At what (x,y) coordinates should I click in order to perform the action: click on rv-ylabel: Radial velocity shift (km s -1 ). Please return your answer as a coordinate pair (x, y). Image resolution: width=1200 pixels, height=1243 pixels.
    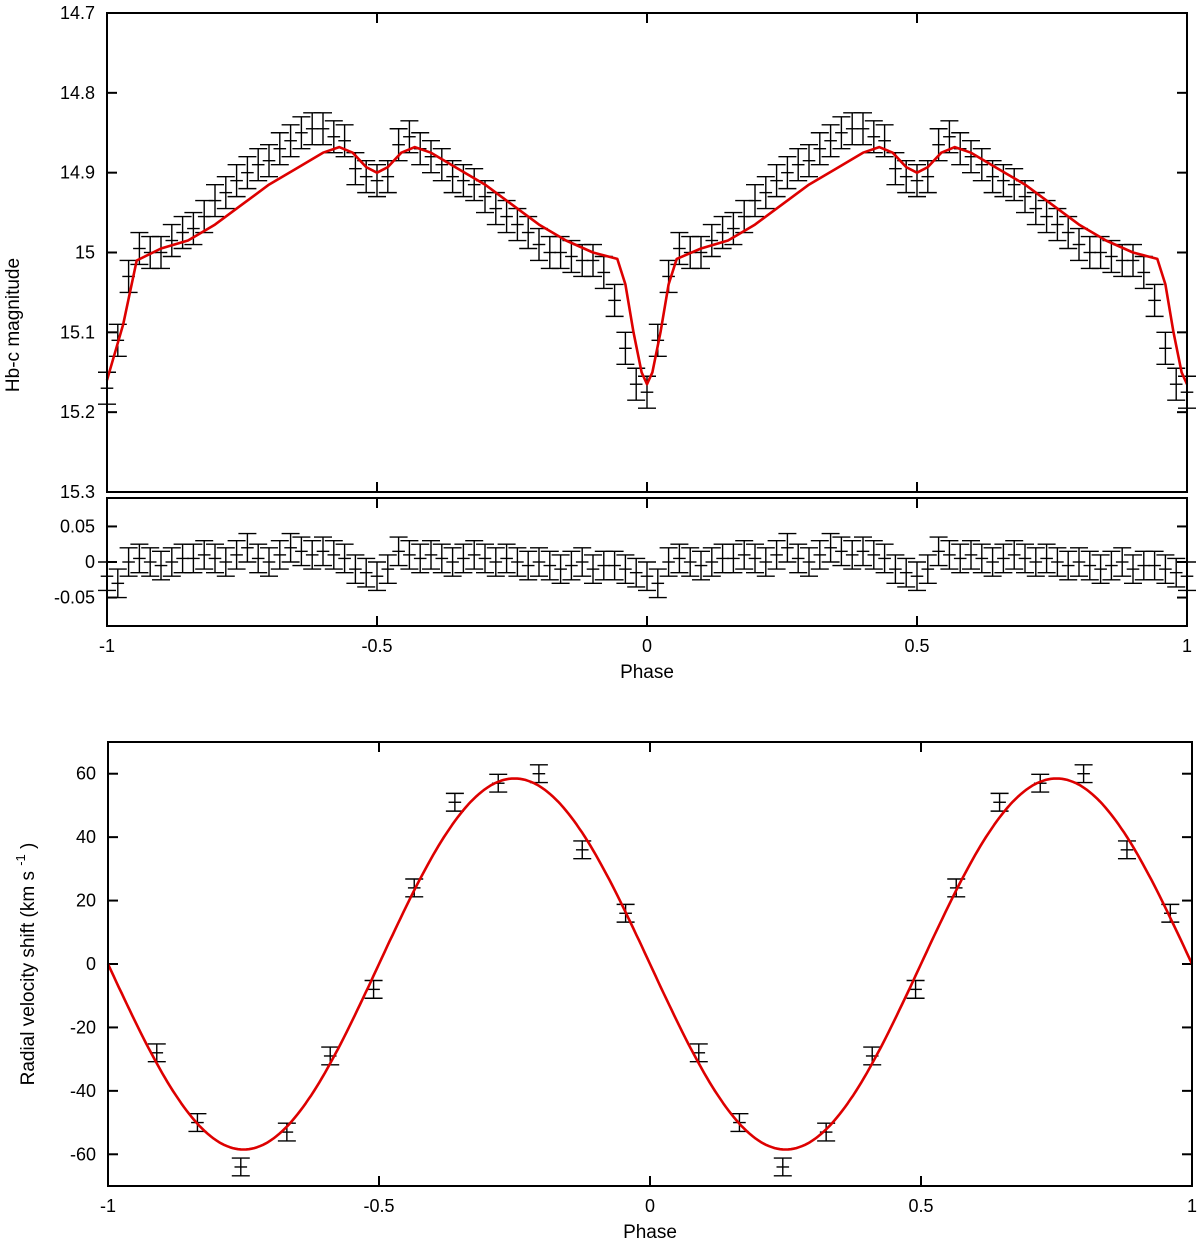
    Looking at the image, I should click on (24, 964).